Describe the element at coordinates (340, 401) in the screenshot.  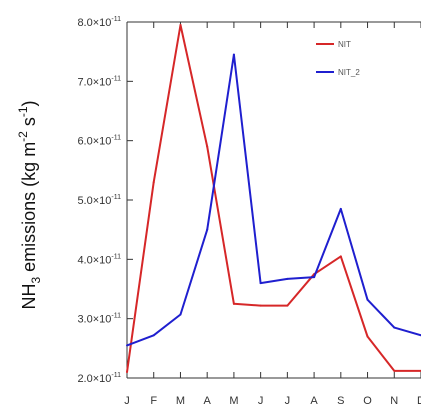
I see `x-tick-label-8: S` at that location.